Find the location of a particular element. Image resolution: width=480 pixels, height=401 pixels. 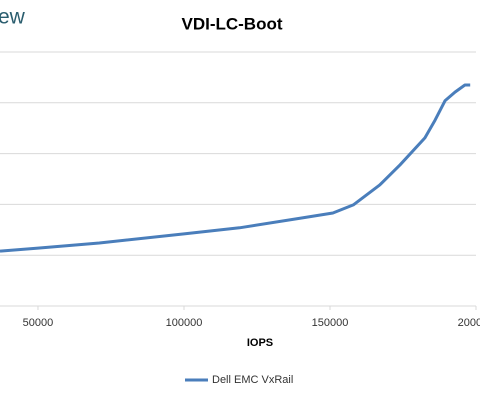

chart-title: VDI-LC-Boot is located at coordinates (231, 23).